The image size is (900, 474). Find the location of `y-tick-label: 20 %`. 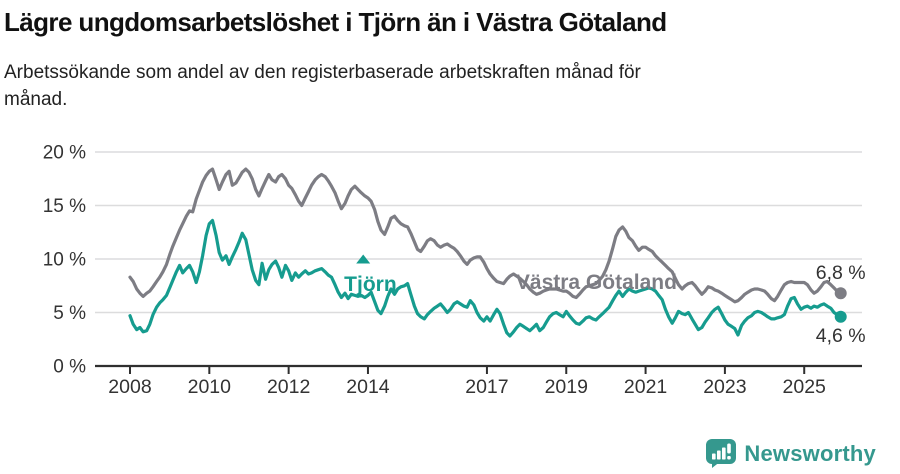

y-tick-label: 20 % is located at coordinates (64, 152).